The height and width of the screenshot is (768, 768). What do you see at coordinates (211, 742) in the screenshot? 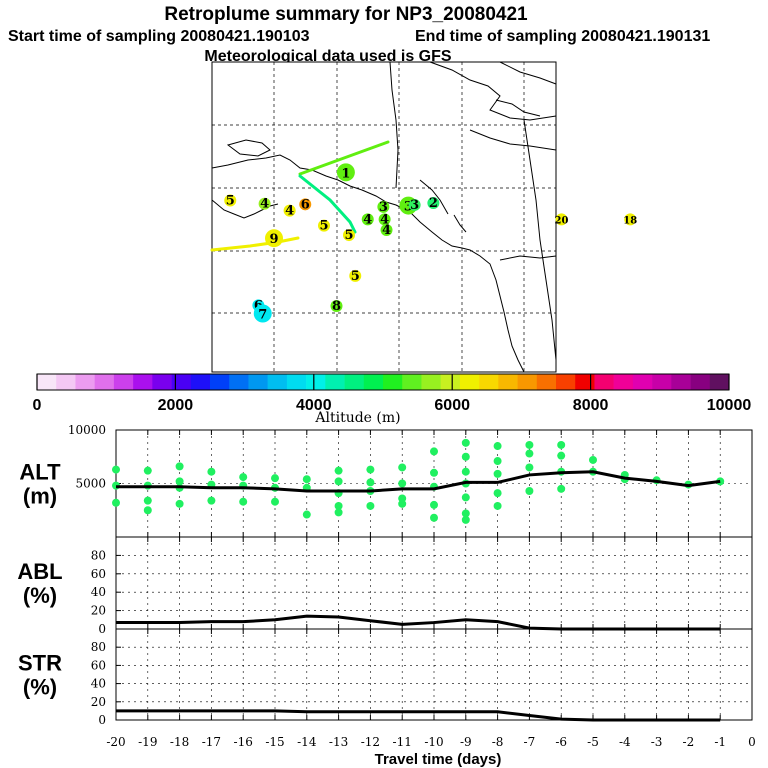
I see `x-tick-label: -17` at bounding box center [211, 742].